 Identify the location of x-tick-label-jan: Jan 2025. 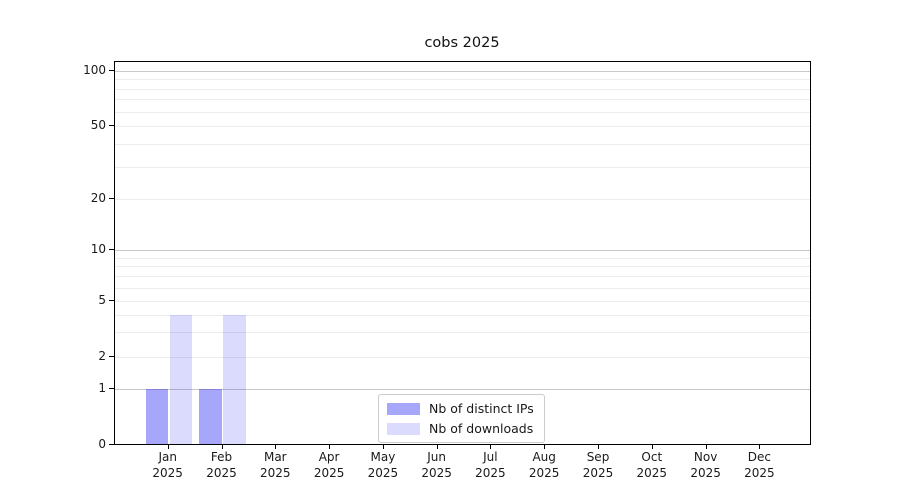
(167, 465).